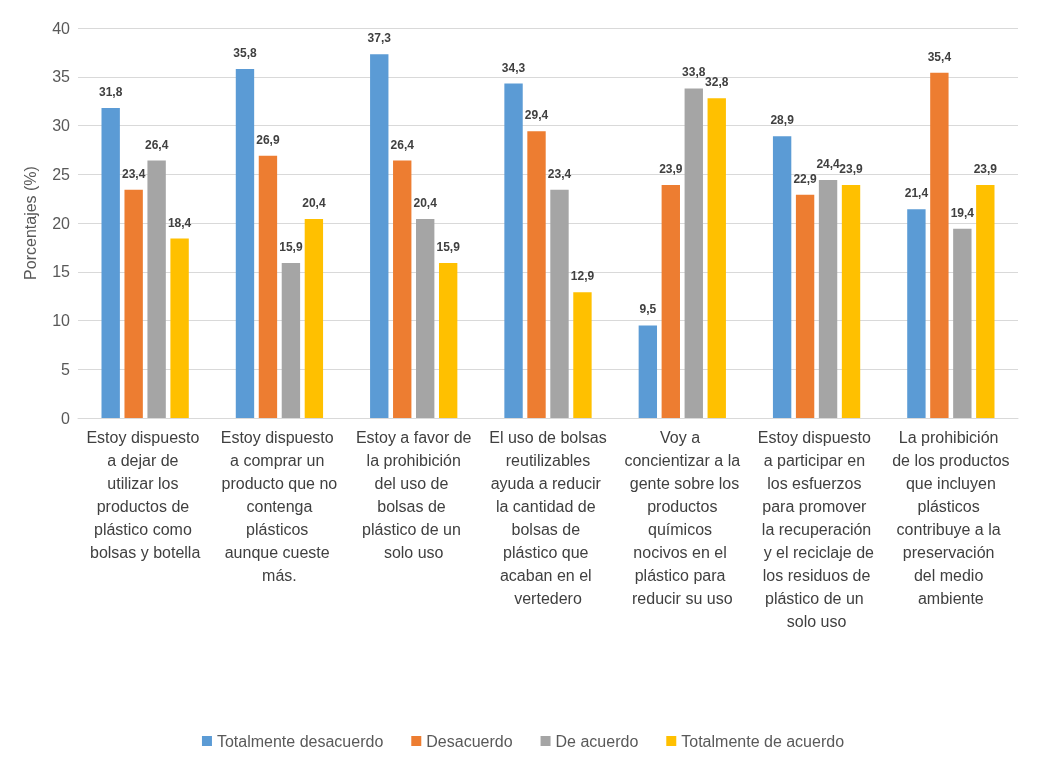 The height and width of the screenshot is (771, 1047). What do you see at coordinates (61, 125) in the screenshot?
I see `y-tick-label: 30` at bounding box center [61, 125].